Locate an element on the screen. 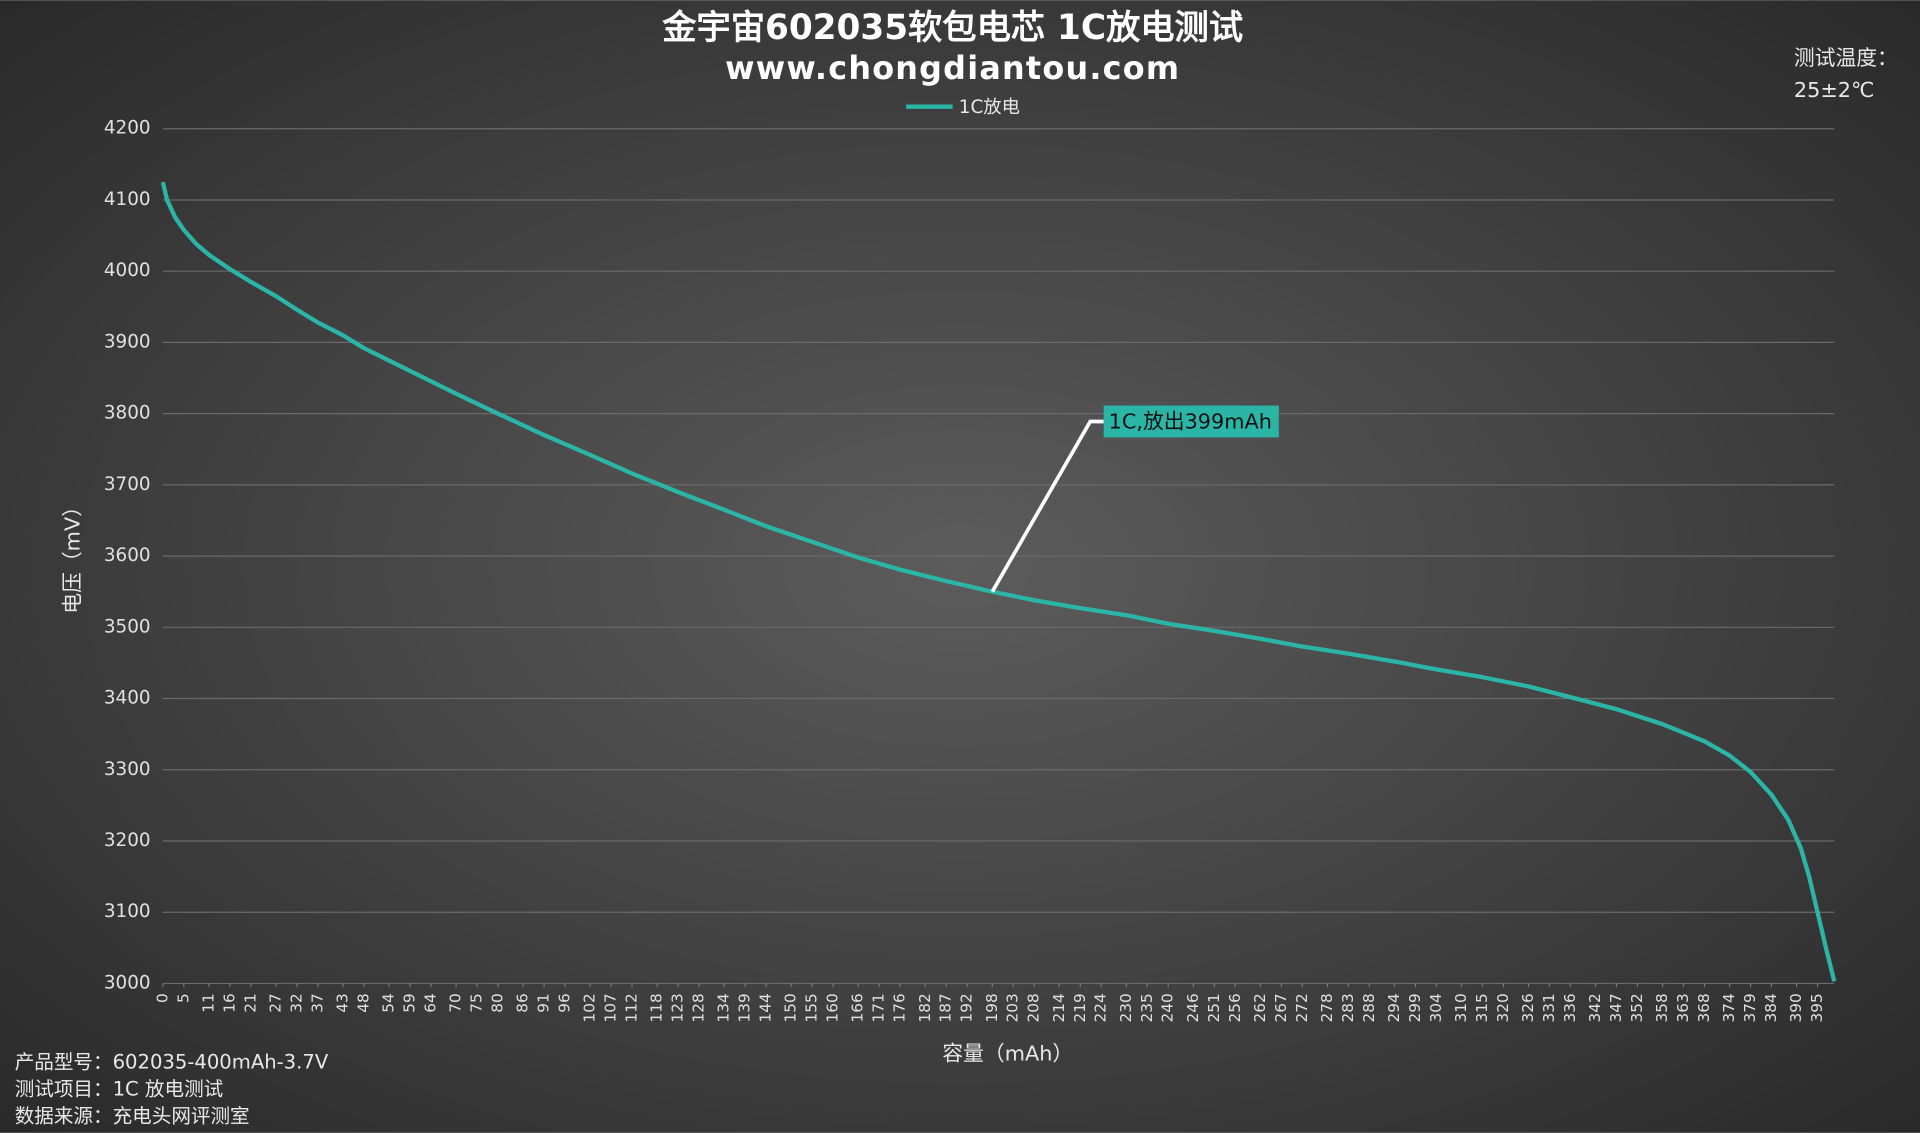 This screenshot has height=1133, width=1920. x-tick-label: 5 is located at coordinates (183, 998).